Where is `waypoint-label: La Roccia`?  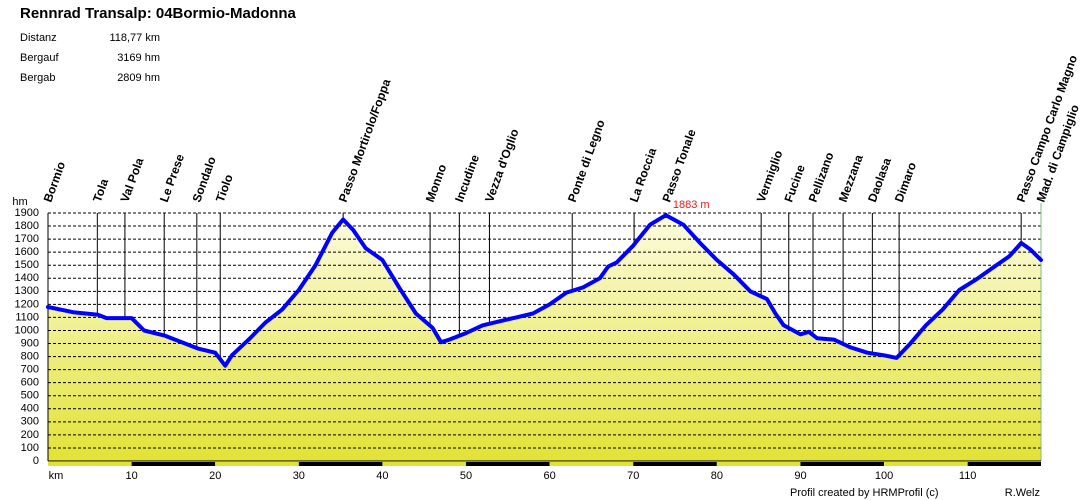
waypoint-label: La Roccia is located at coordinates (643, 175).